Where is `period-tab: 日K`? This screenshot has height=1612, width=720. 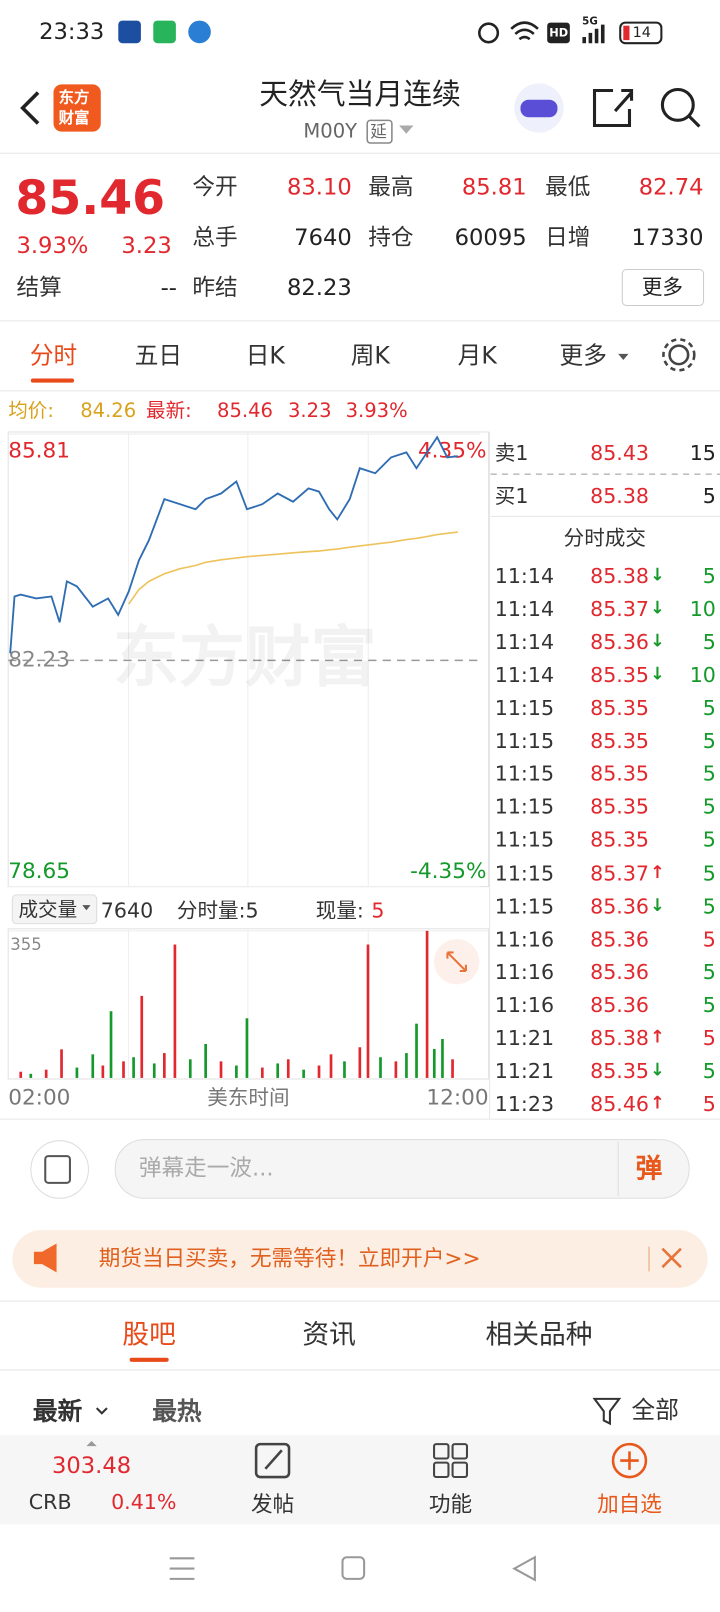
period-tab: 日K is located at coordinates (265, 356).